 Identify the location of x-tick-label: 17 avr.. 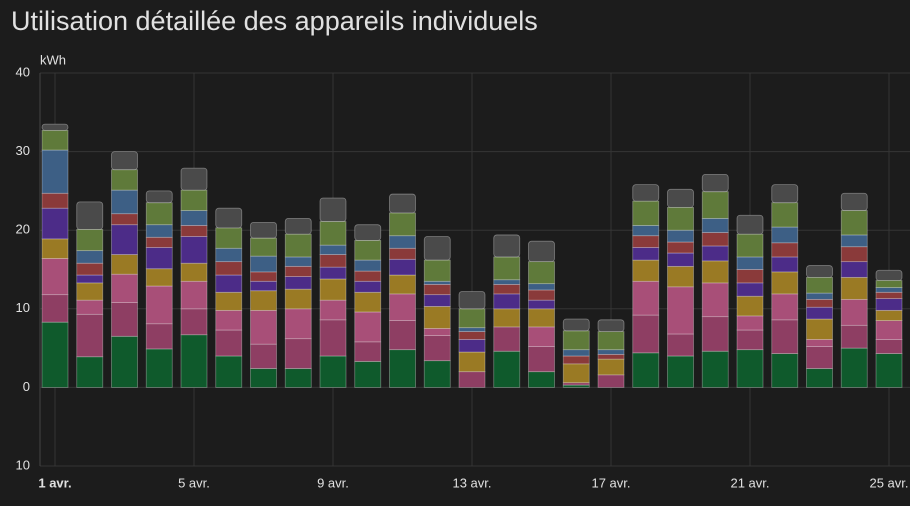
(610, 482).